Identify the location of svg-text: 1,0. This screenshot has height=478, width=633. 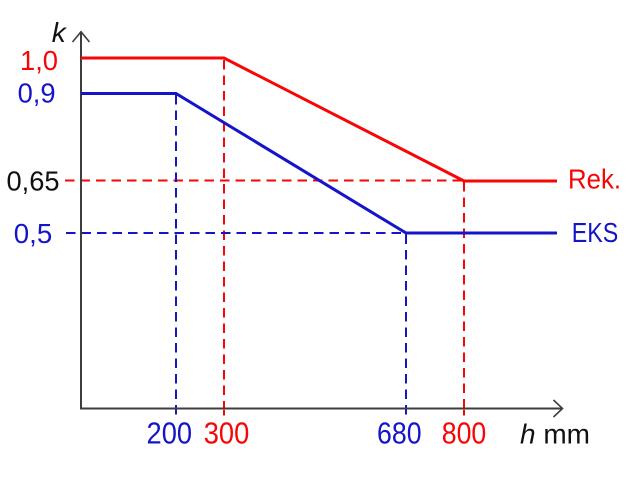
(39, 60).